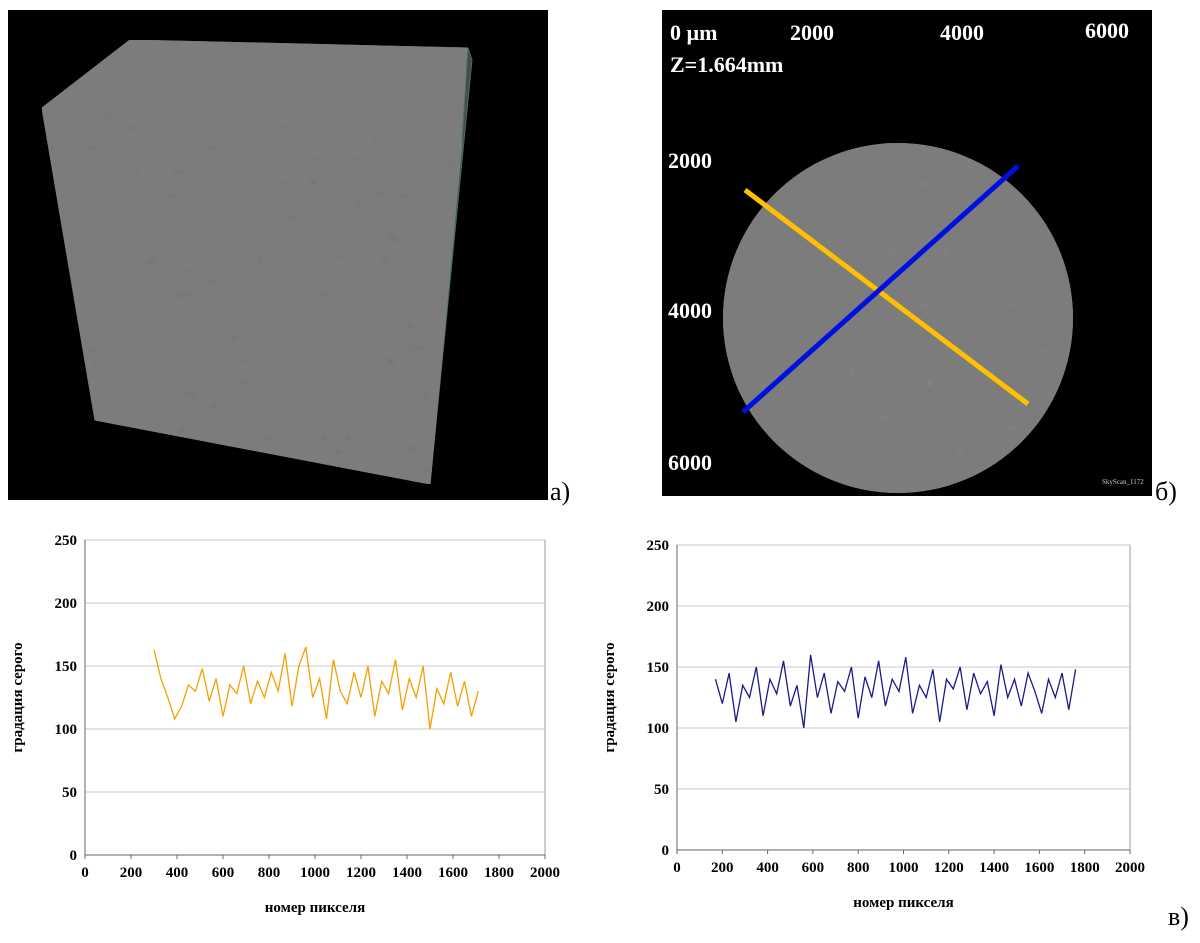 This screenshot has width=1200, height=943. Describe the element at coordinates (694, 32) in the screenshot. I see `scale-label: 0 µm` at that location.